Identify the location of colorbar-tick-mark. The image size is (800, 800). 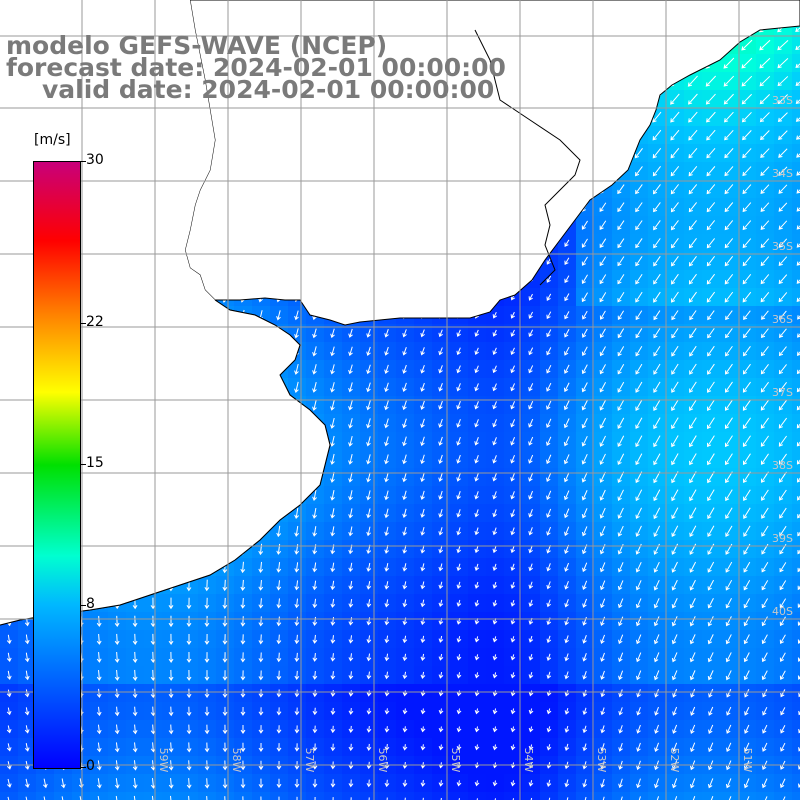
(83, 606).